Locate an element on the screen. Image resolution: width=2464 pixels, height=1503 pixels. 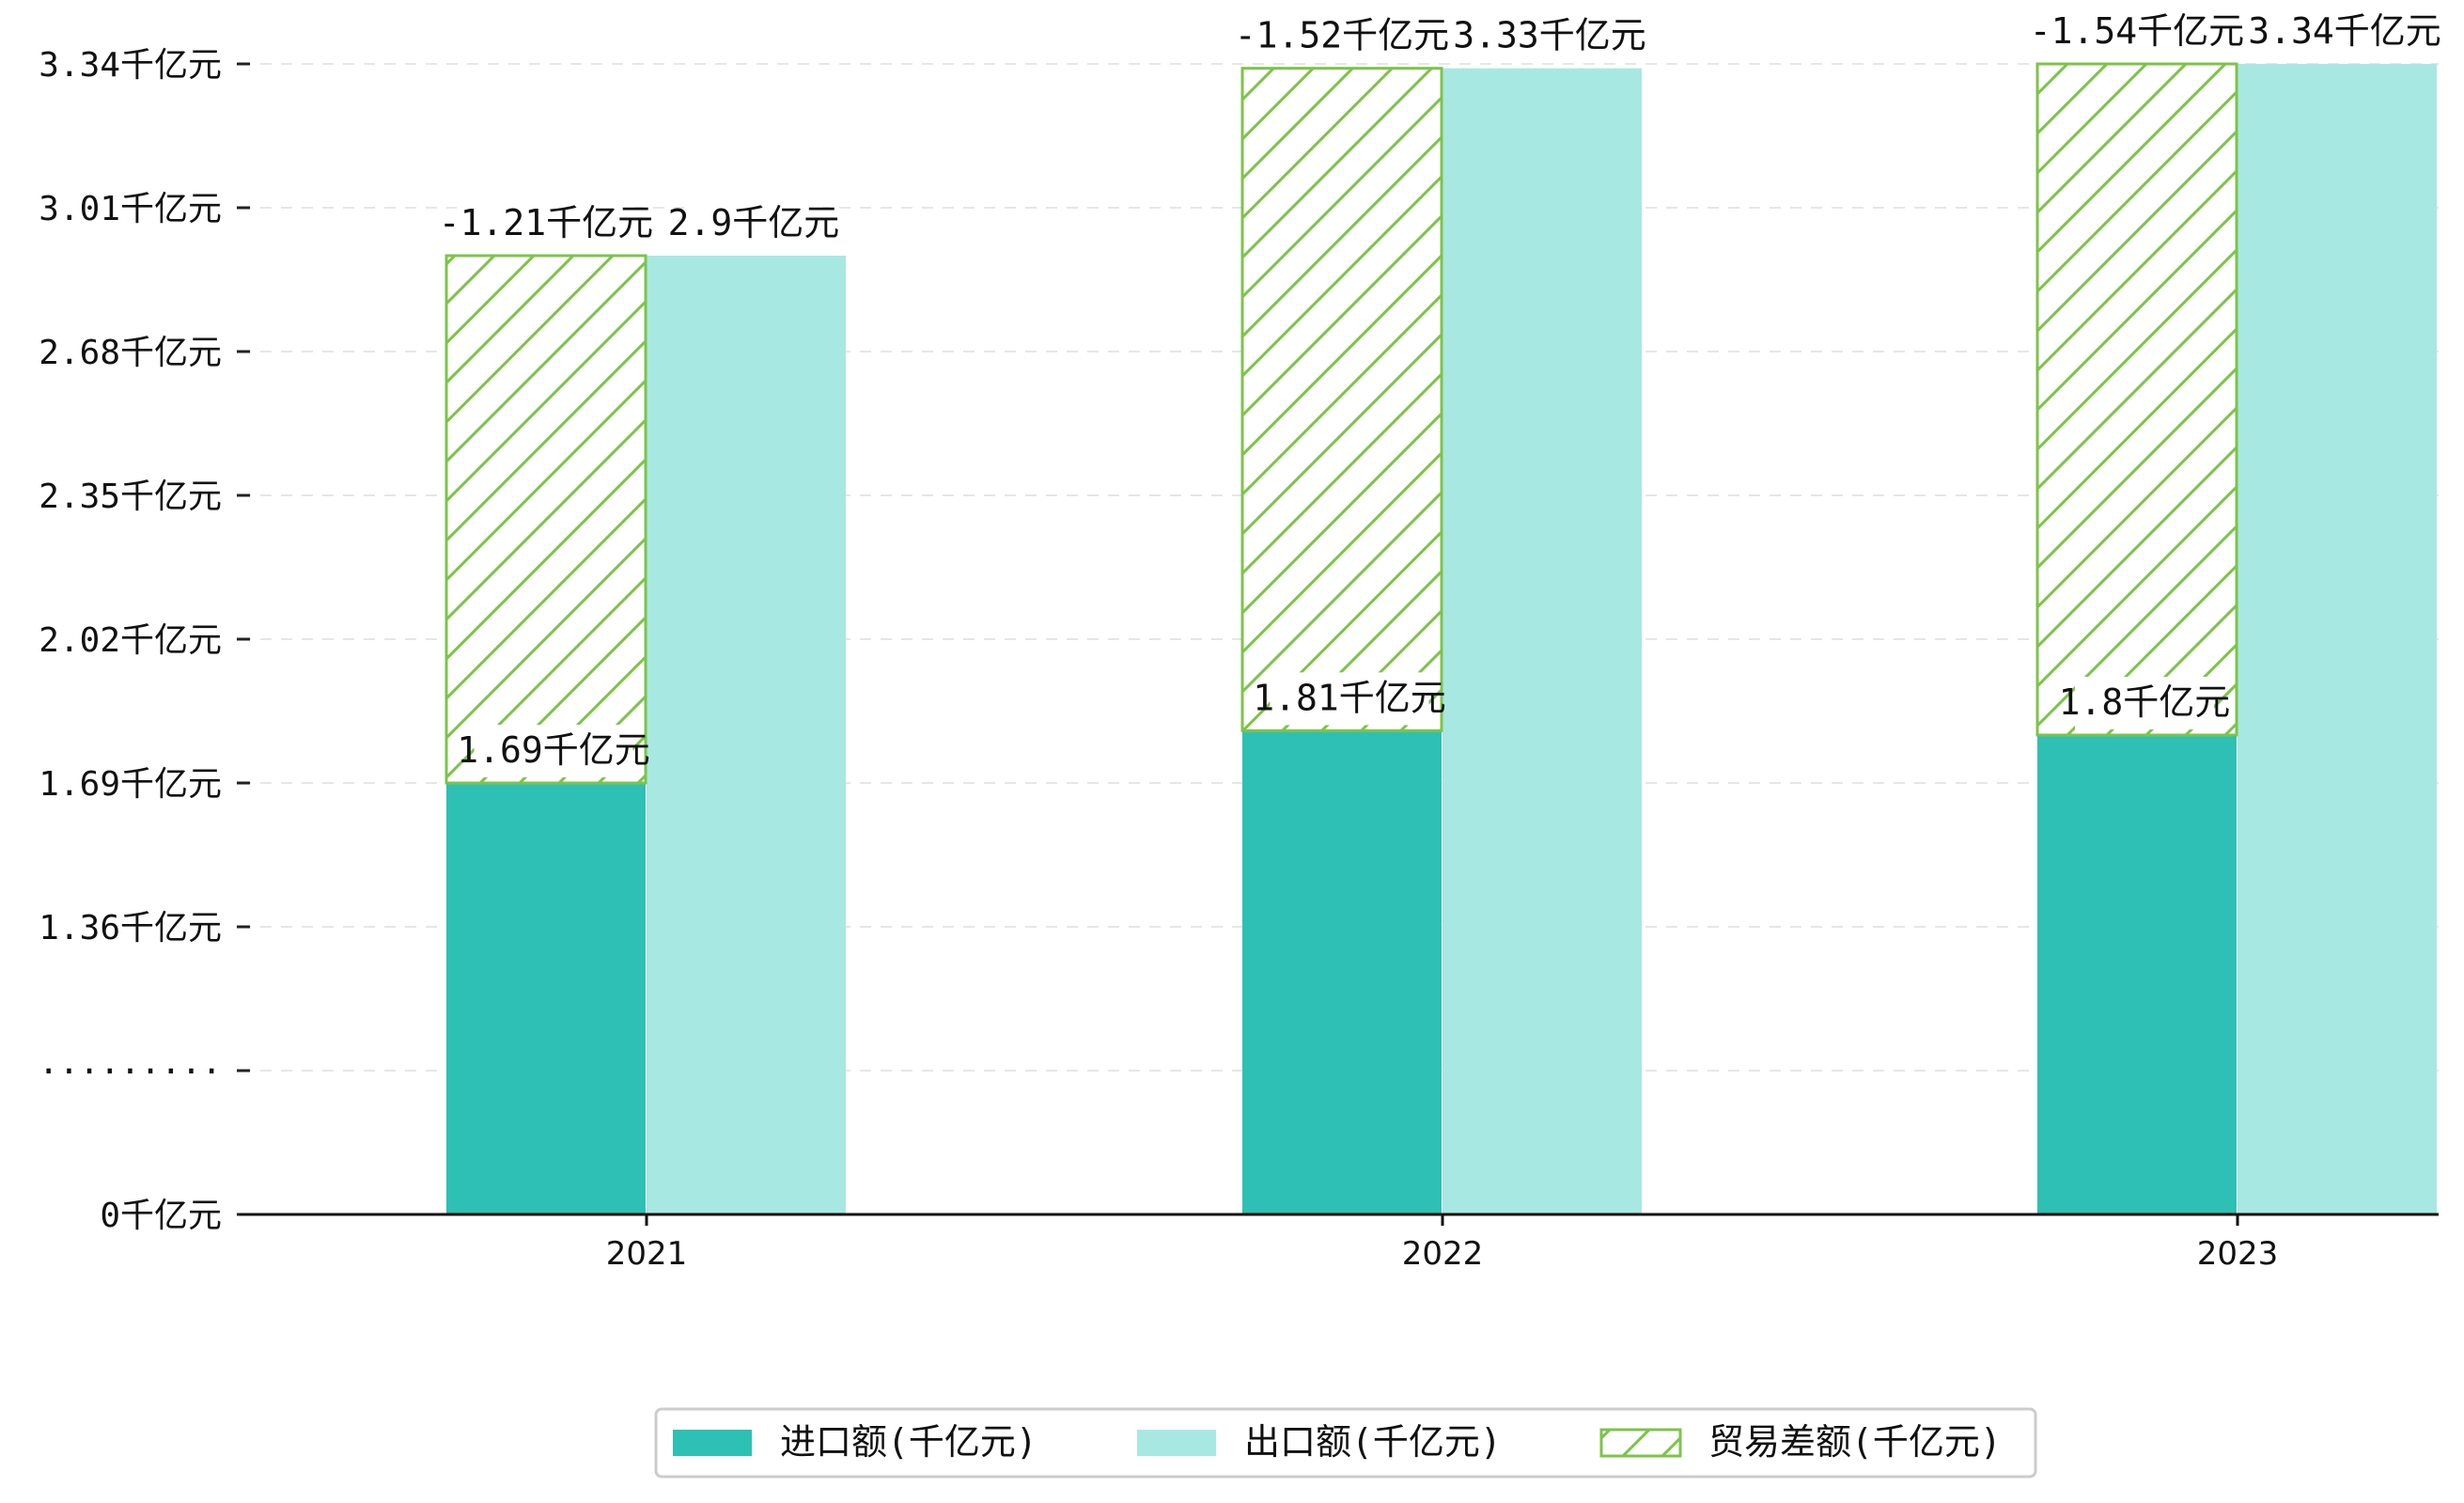
label-balance-2023: -1.54千亿元 is located at coordinates (2137, 32).